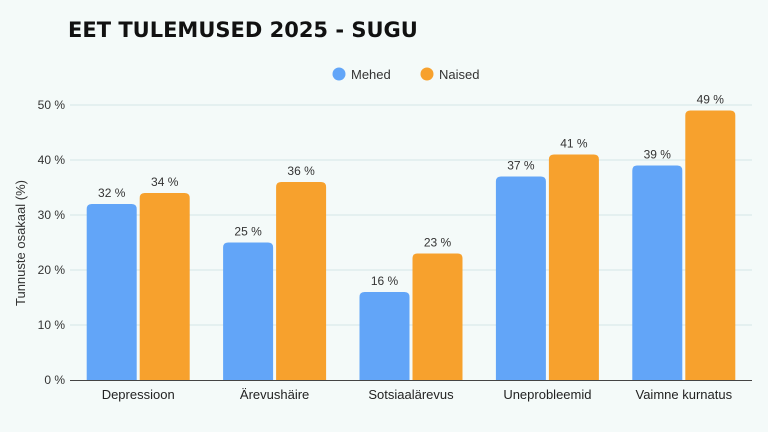  Describe the element at coordinates (52, 242) in the screenshot. I see `y-axis-ticks: 0 % 10 % 20 % 30 % 40 % 50 %` at that location.